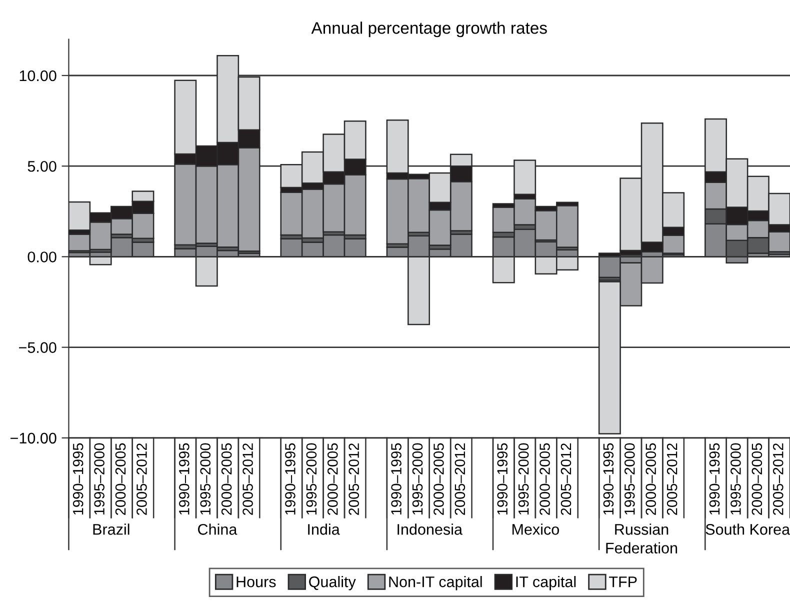 The image size is (790, 604). Describe the element at coordinates (42, 166) in the screenshot. I see `y-tick-label: 5.00` at that location.